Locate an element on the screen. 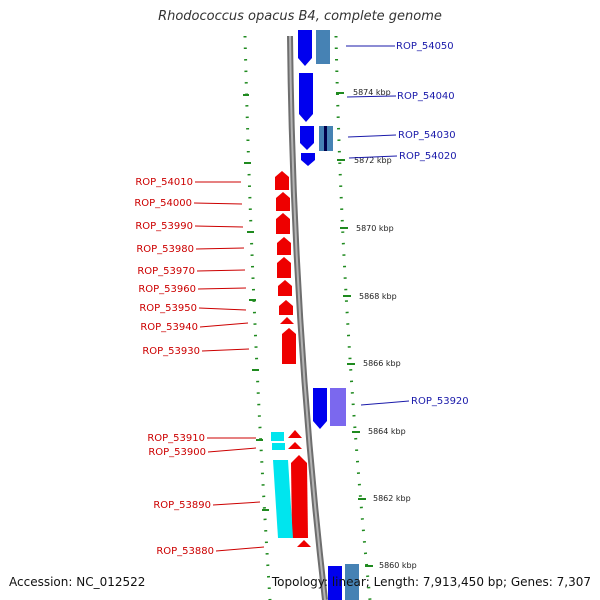  right-scale-ring is located at coordinates (353, 317).